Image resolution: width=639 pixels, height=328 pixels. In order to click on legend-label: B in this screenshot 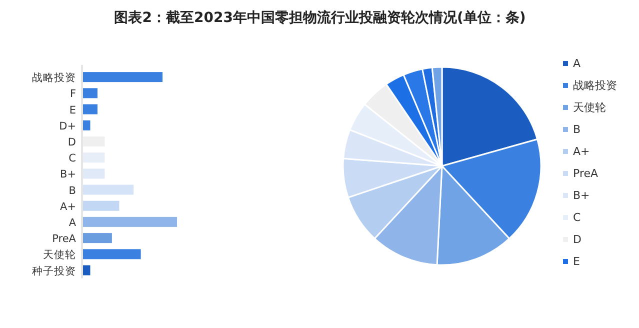, I will do `click(577, 129)`.